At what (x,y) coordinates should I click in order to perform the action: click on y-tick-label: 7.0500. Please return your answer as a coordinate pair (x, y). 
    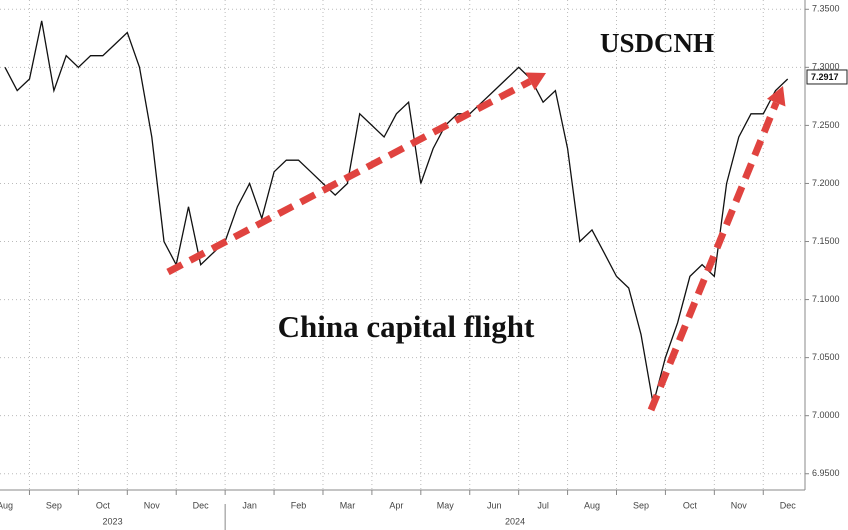
    Looking at the image, I should click on (826, 357).